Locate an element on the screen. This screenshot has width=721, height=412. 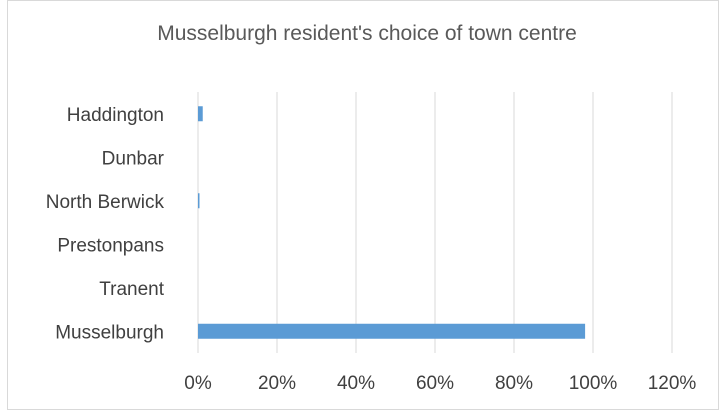
x-tick-label: 40% is located at coordinates (356, 383).